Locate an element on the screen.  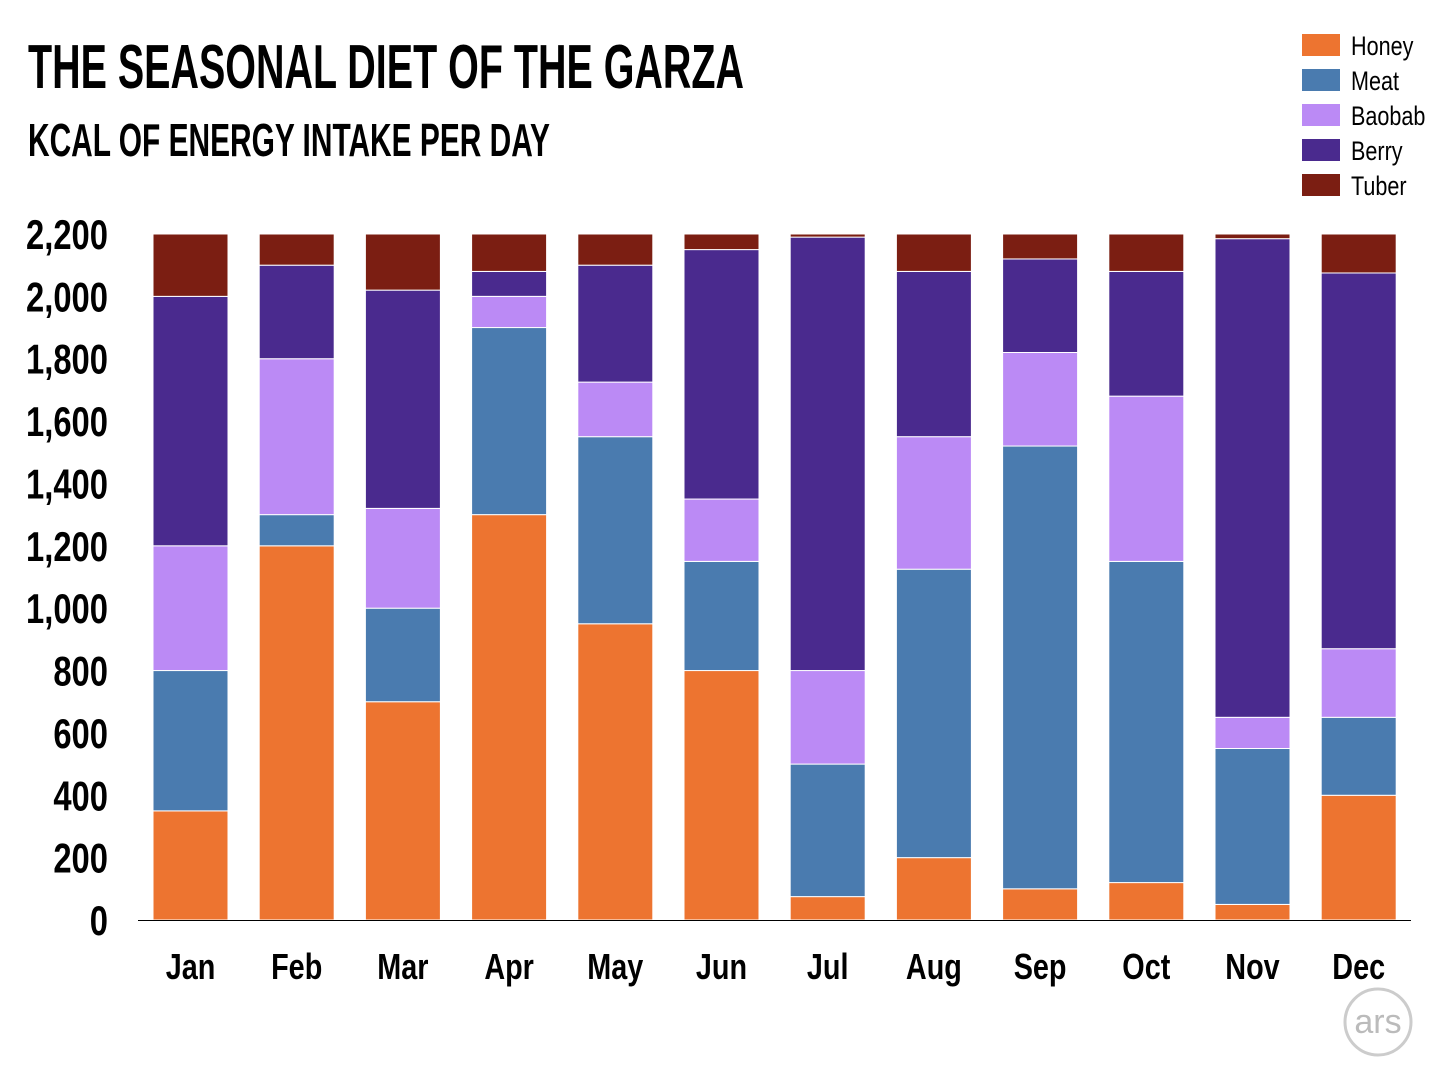
bar-segment-berry-jul is located at coordinates (827, 454).